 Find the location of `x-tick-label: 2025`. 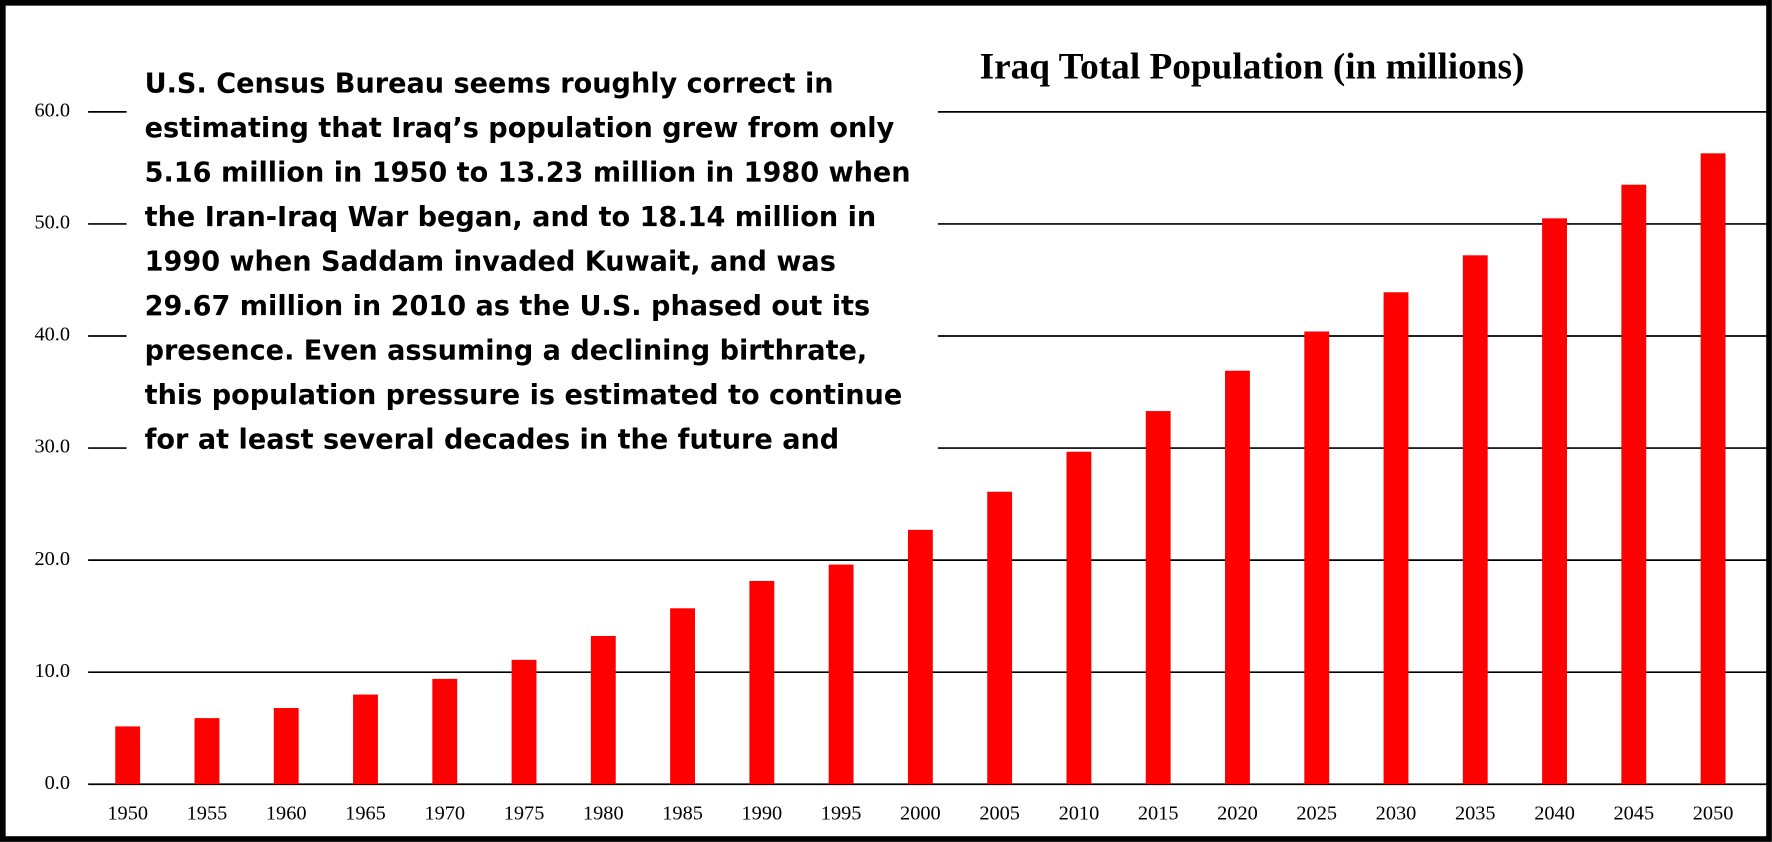

x-tick-label: 2025 is located at coordinates (1316, 813).